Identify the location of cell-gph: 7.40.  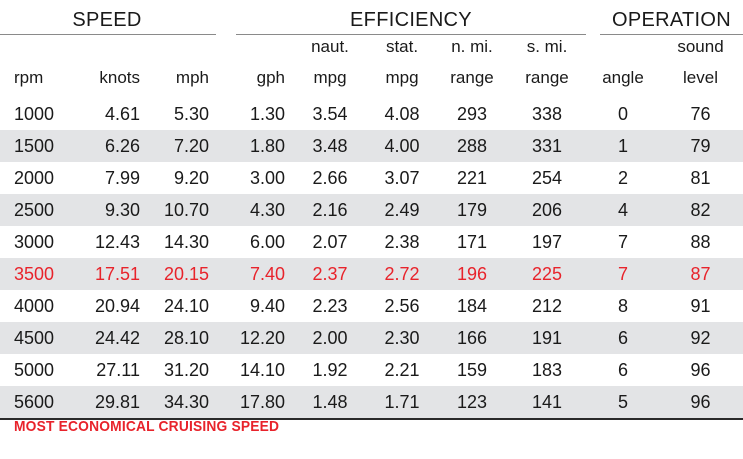
(258, 274).